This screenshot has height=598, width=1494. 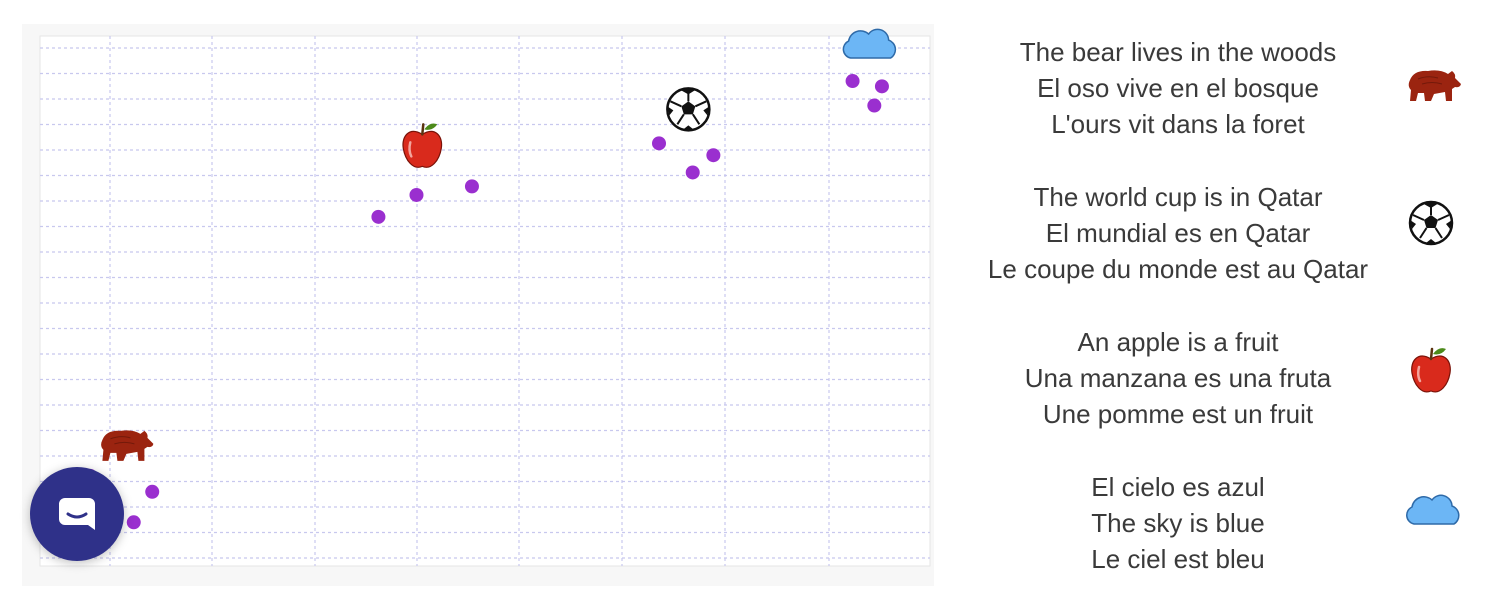 What do you see at coordinates (869, 70) in the screenshot?
I see `point-group-cloud` at bounding box center [869, 70].